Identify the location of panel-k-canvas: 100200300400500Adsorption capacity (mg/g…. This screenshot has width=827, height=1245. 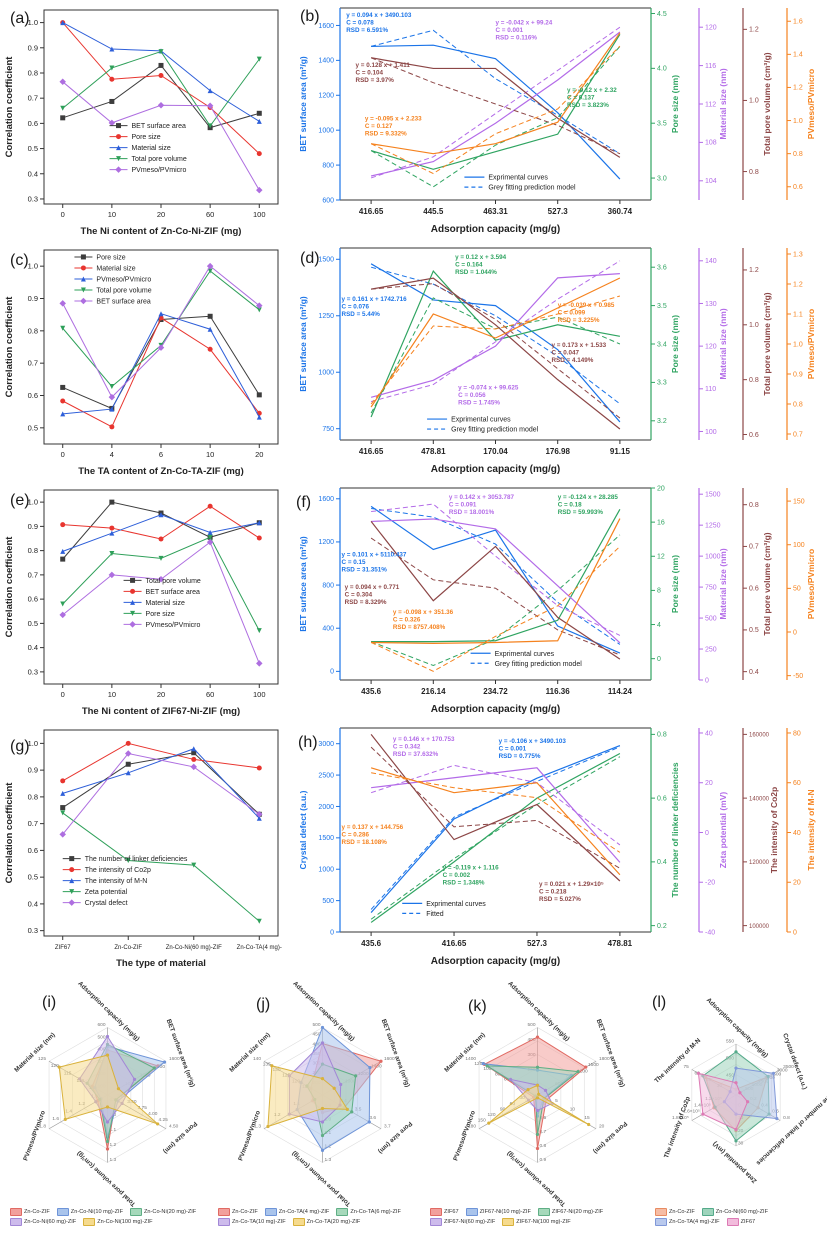
(535, 1093).